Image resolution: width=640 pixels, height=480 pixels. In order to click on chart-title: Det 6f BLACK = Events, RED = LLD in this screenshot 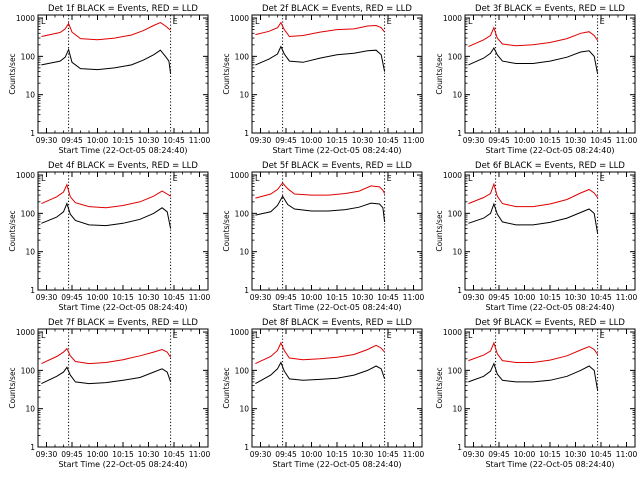, I will do `click(550, 166)`.